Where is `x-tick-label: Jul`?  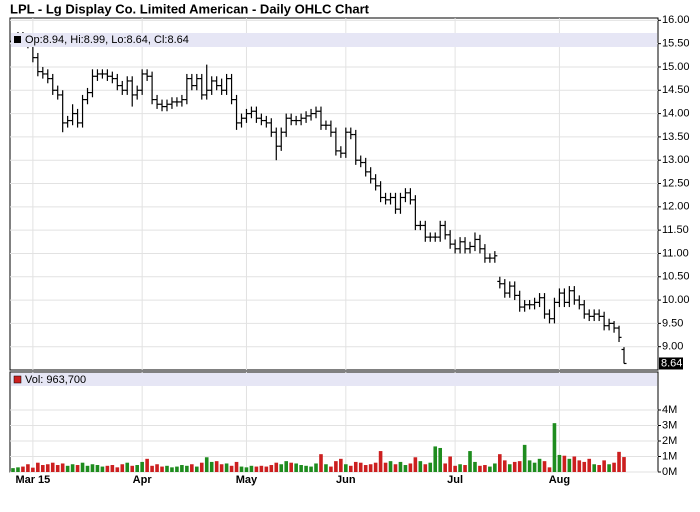
x-tick-label: Jul is located at coordinates (455, 480).